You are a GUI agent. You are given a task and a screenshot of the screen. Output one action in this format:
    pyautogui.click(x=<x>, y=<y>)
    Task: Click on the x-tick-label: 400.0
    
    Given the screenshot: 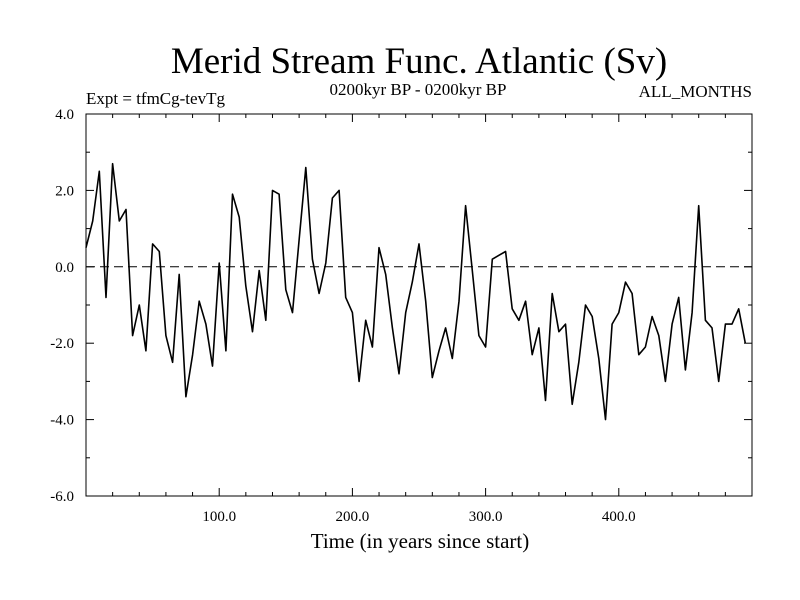 What is the action you would take?
    pyautogui.click(x=619, y=517)
    